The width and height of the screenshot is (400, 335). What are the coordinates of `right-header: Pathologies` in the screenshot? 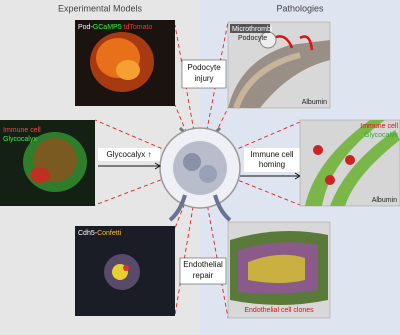 It's located at (300, 8).